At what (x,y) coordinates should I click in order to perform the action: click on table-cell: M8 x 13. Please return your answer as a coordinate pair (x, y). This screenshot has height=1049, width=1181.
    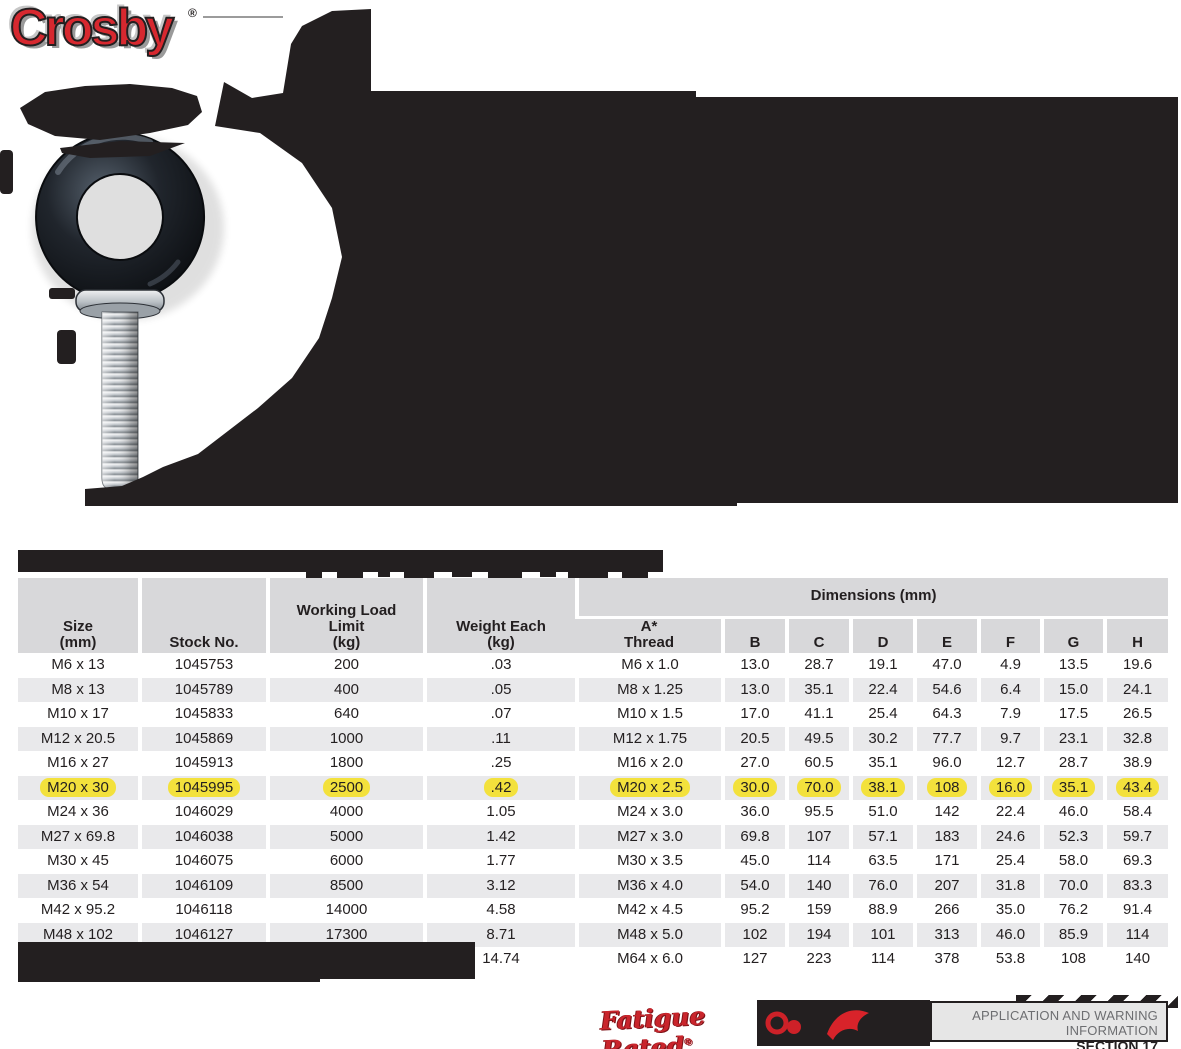
    Looking at the image, I should click on (79, 689).